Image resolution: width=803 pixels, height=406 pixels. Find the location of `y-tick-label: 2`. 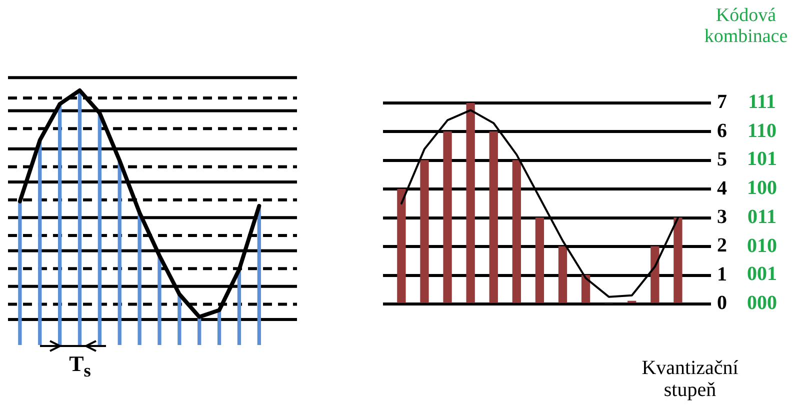

y-tick-label: 2 is located at coordinates (722, 245).